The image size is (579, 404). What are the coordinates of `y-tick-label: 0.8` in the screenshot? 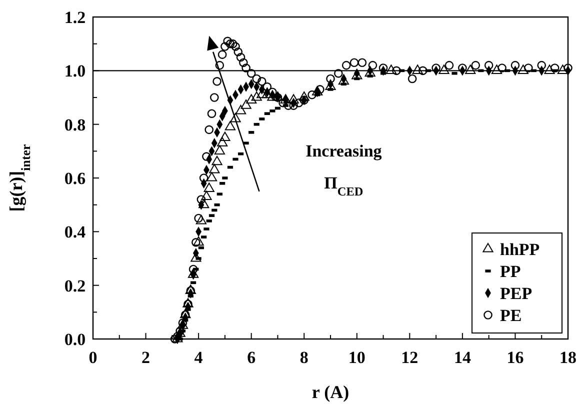 It's located at (75, 124).